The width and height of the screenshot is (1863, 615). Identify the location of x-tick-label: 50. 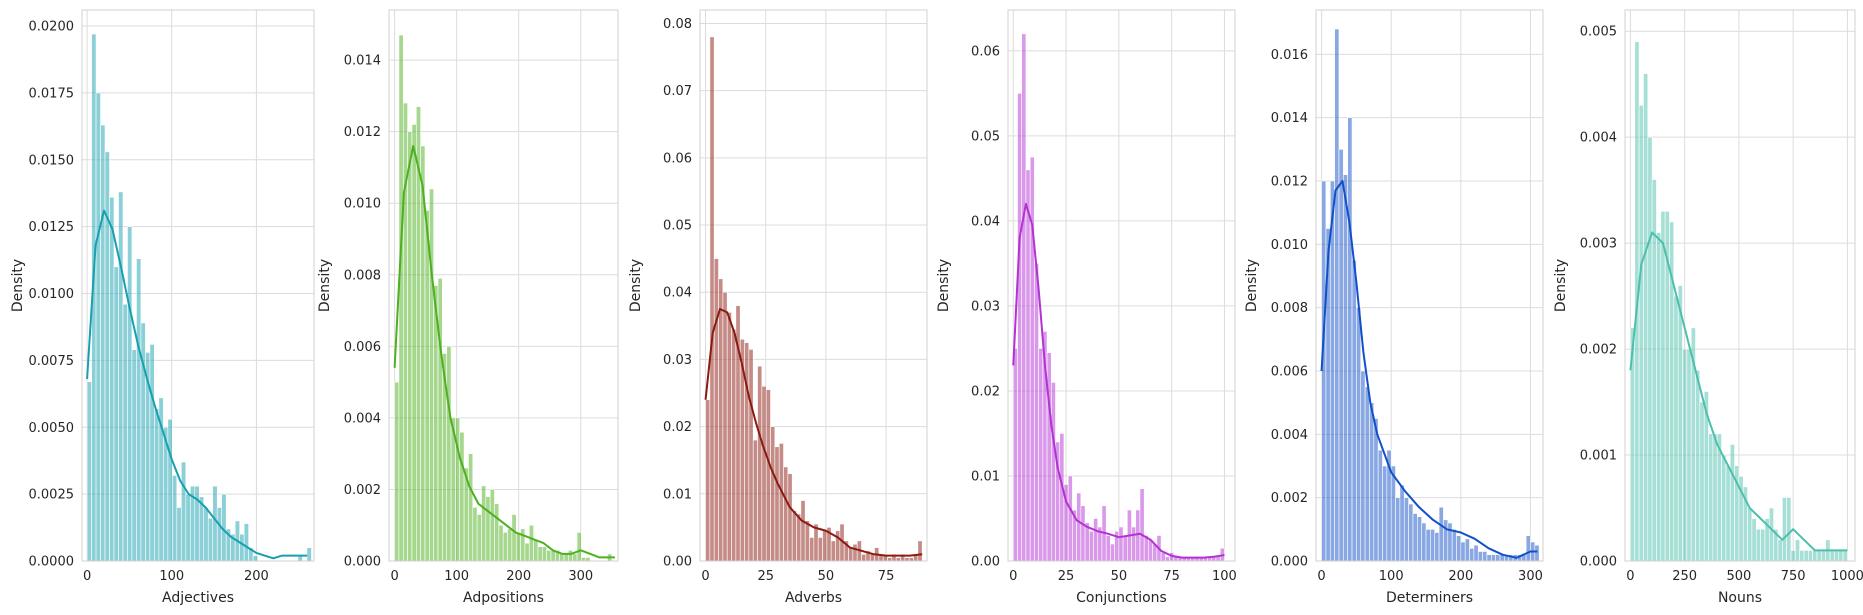
(1119, 576).